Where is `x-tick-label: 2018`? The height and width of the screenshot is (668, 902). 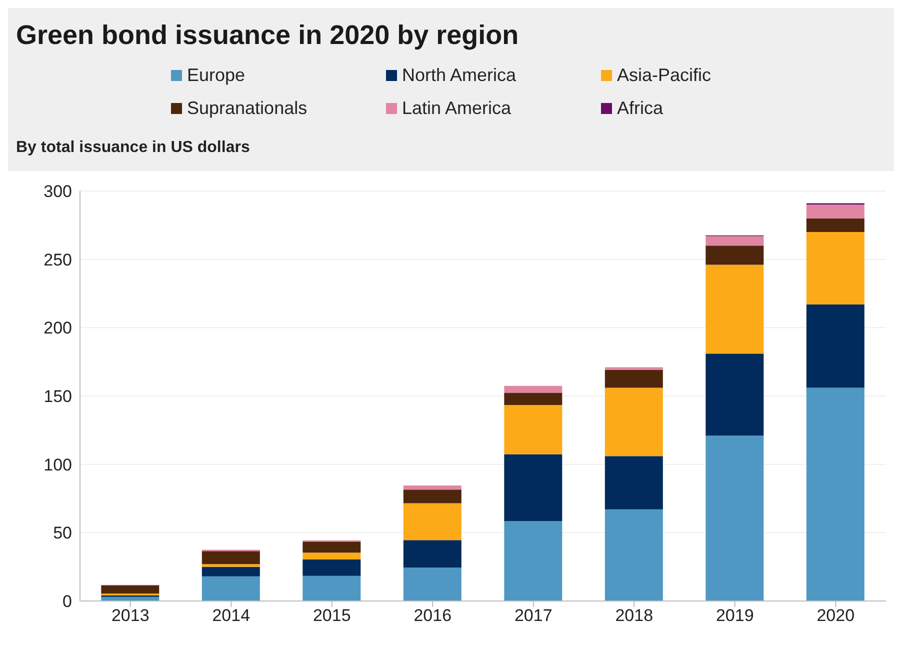 x-tick-label: 2018 is located at coordinates (634, 616).